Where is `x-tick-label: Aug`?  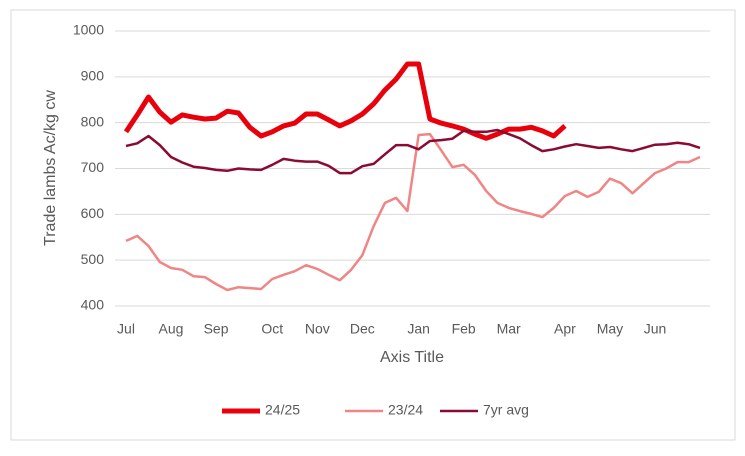 x-tick-label: Aug is located at coordinates (171, 329).